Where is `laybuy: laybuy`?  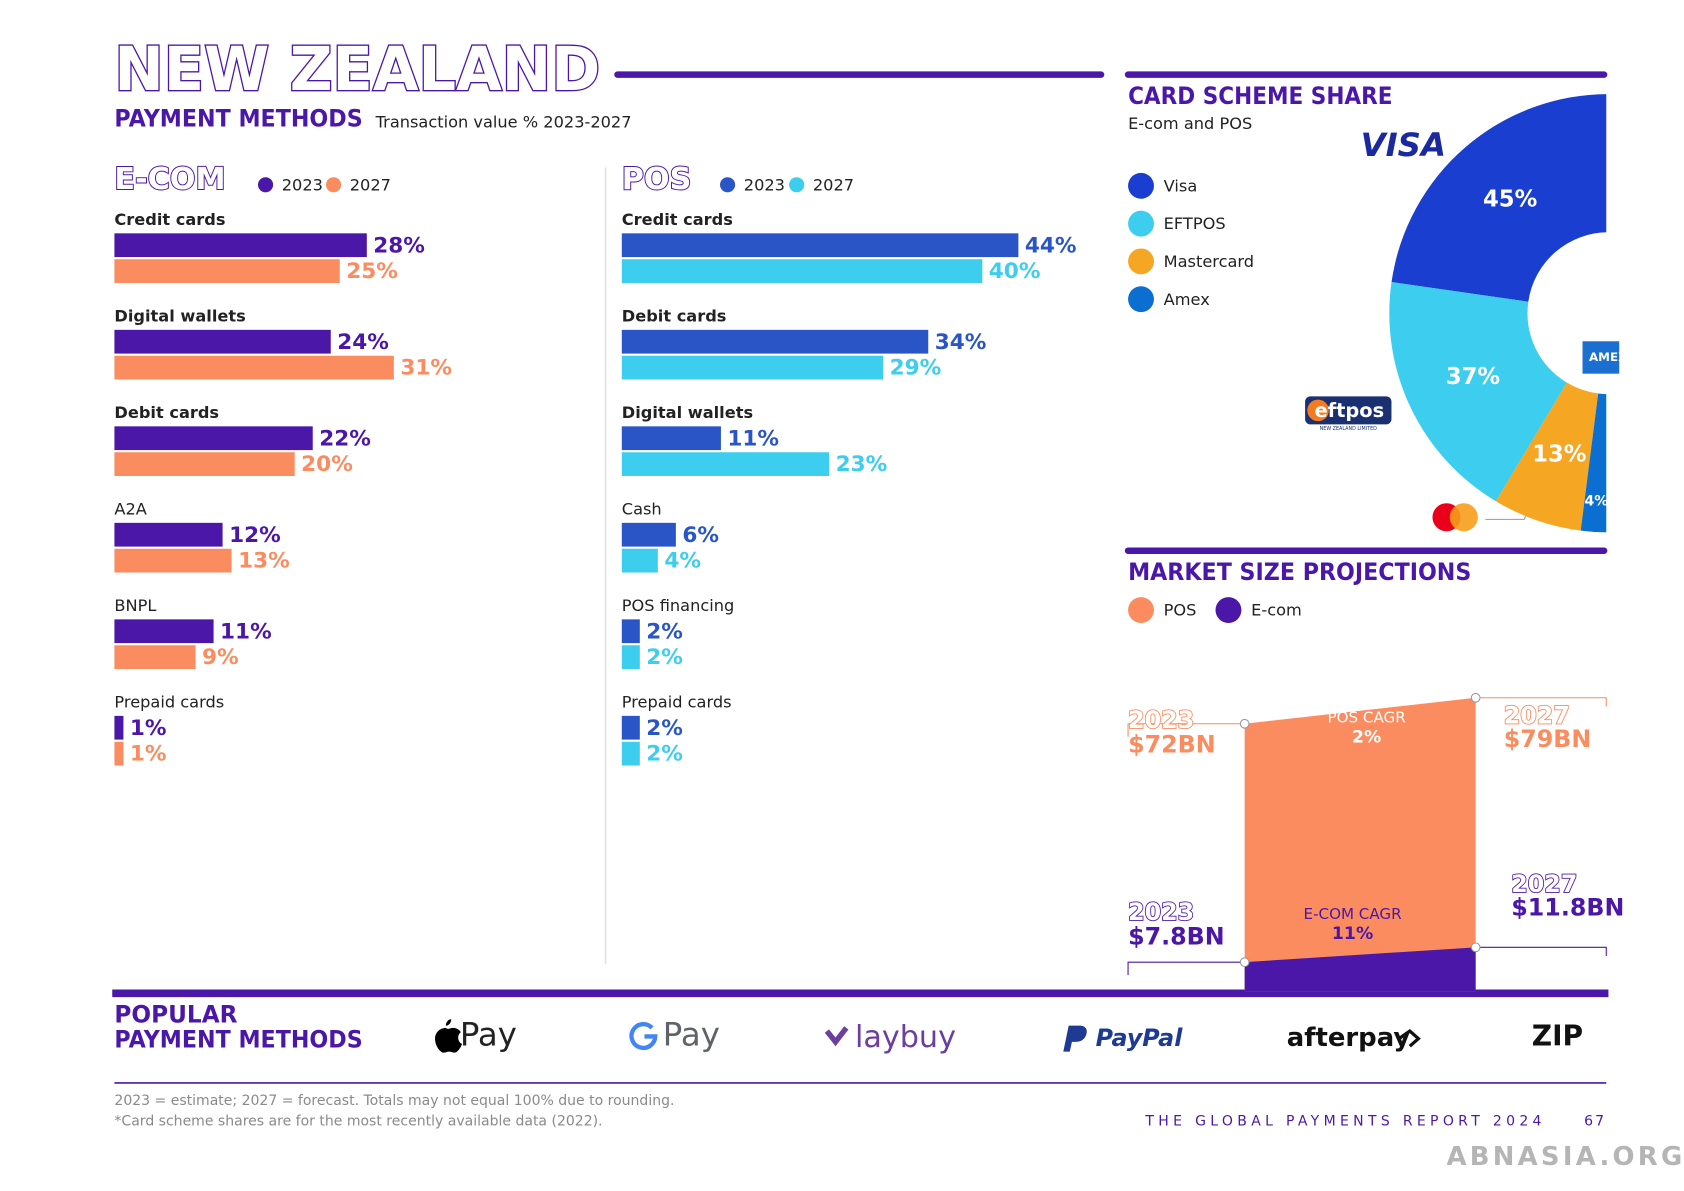
laybuy: laybuy is located at coordinates (905, 1037).